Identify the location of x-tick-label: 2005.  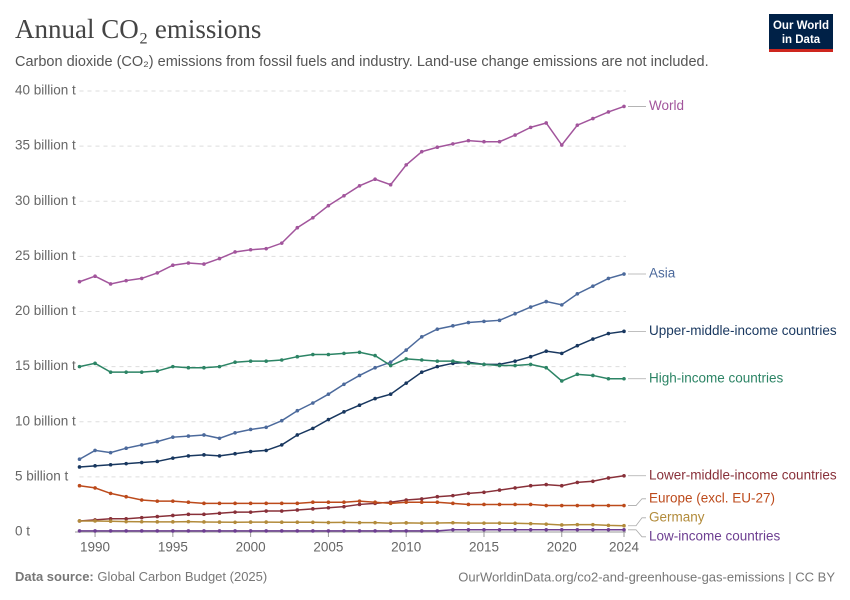
(328, 547).